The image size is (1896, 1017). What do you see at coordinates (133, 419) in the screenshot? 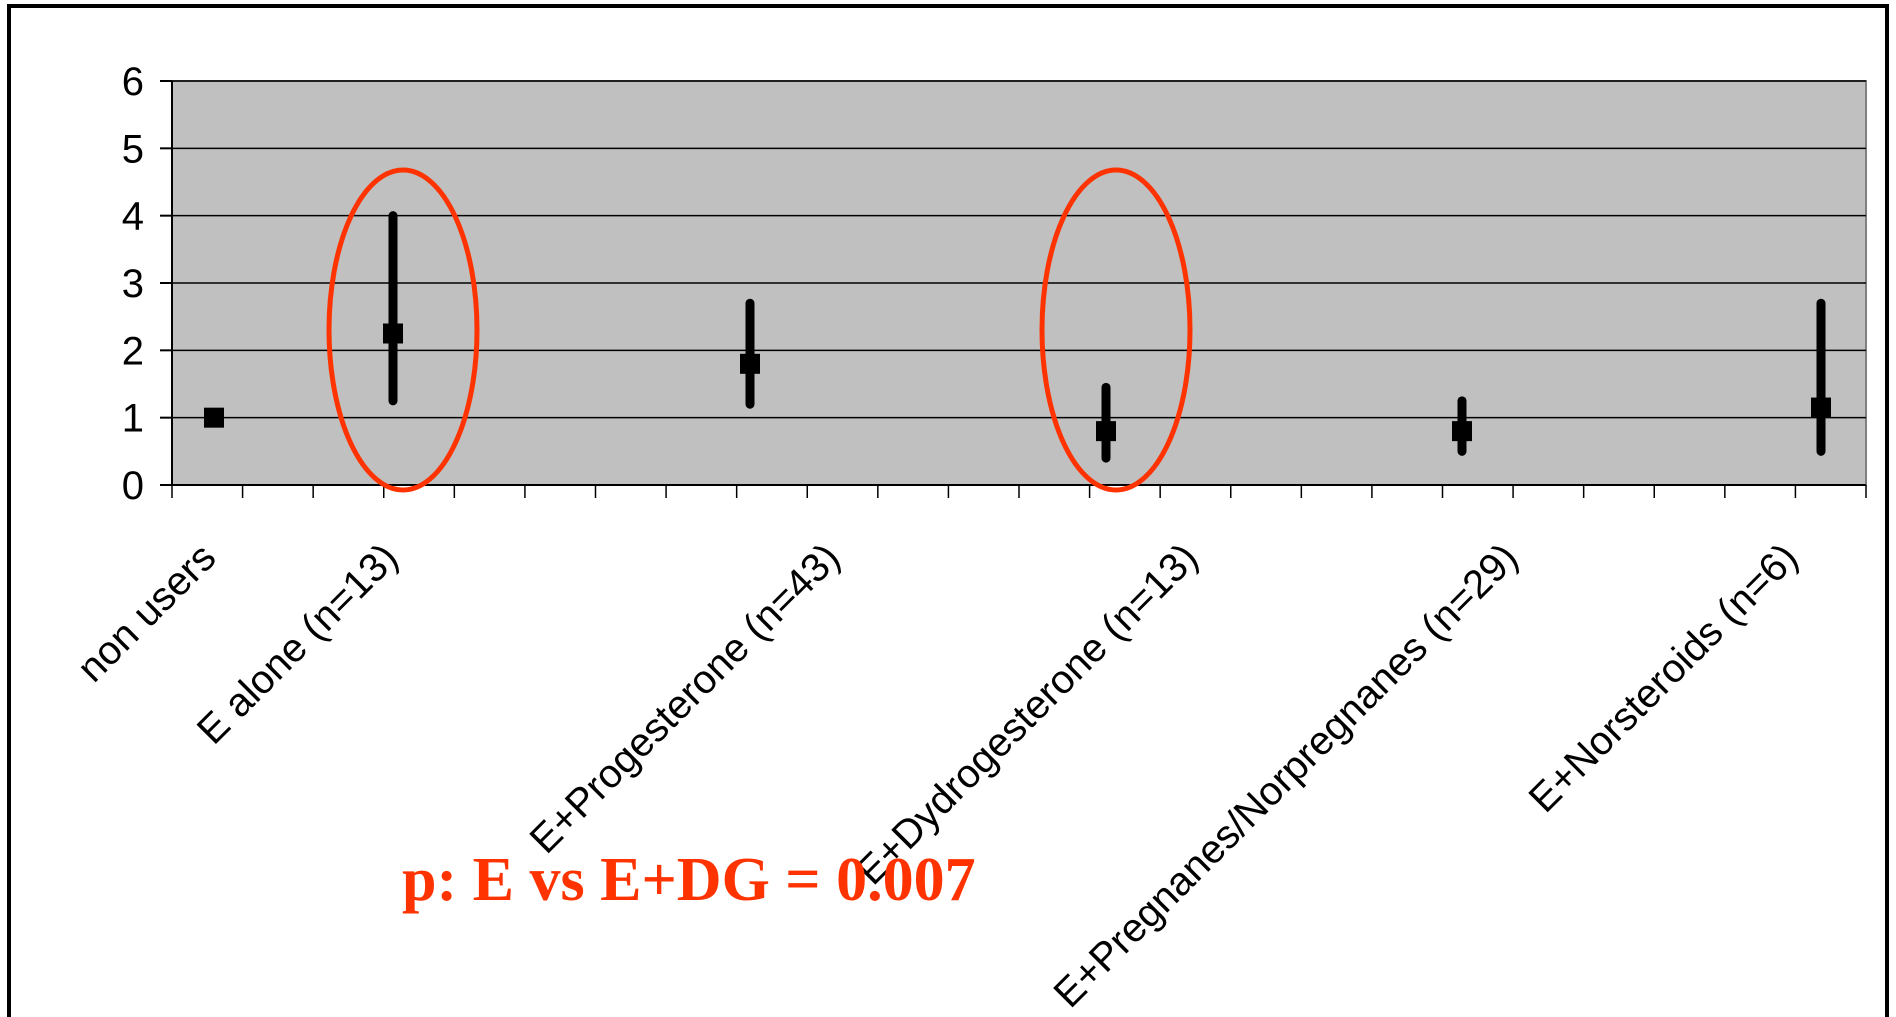
I see `y-tick-label-1: 1` at bounding box center [133, 419].